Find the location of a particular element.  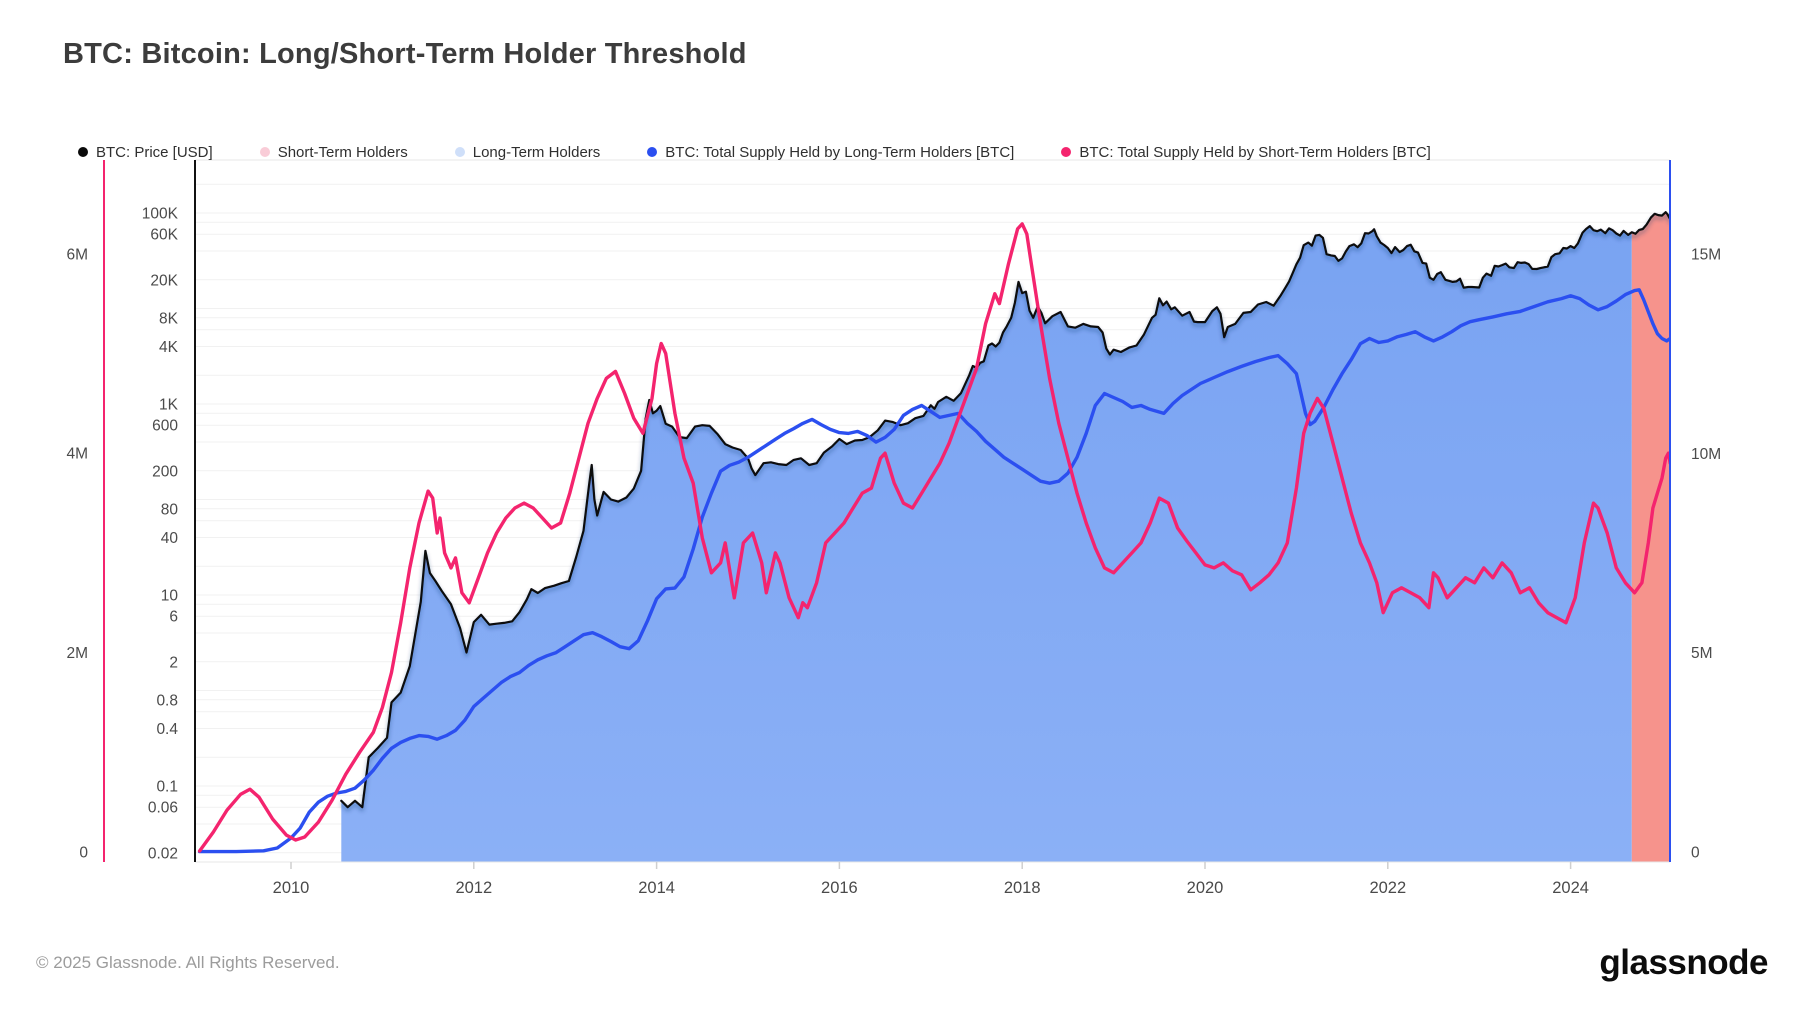

svg-text: 2 is located at coordinates (173, 662).